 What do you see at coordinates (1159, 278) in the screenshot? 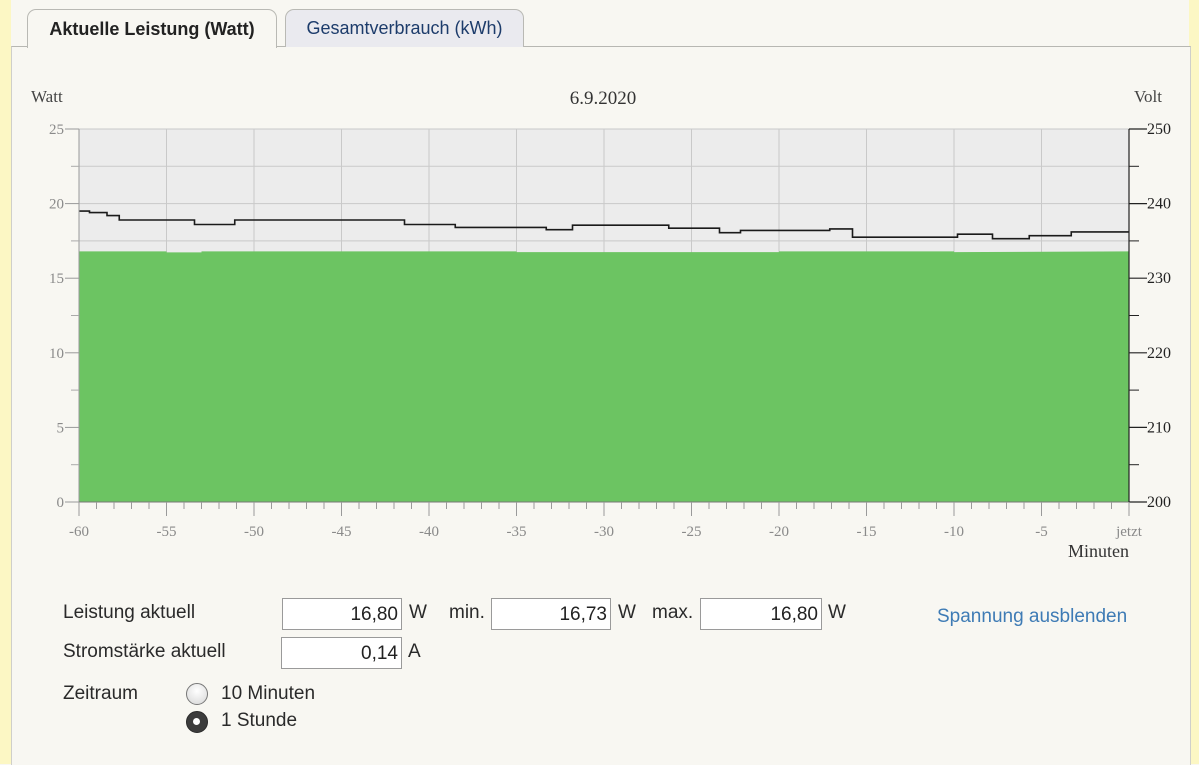
I see `right-tick-label: 230` at bounding box center [1159, 278].